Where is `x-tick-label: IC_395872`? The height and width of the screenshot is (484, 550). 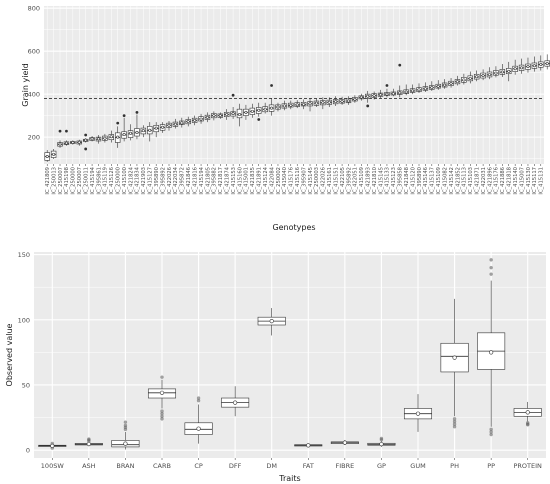
x-tick-label: IC_395872 is located at coordinates (183, 181).